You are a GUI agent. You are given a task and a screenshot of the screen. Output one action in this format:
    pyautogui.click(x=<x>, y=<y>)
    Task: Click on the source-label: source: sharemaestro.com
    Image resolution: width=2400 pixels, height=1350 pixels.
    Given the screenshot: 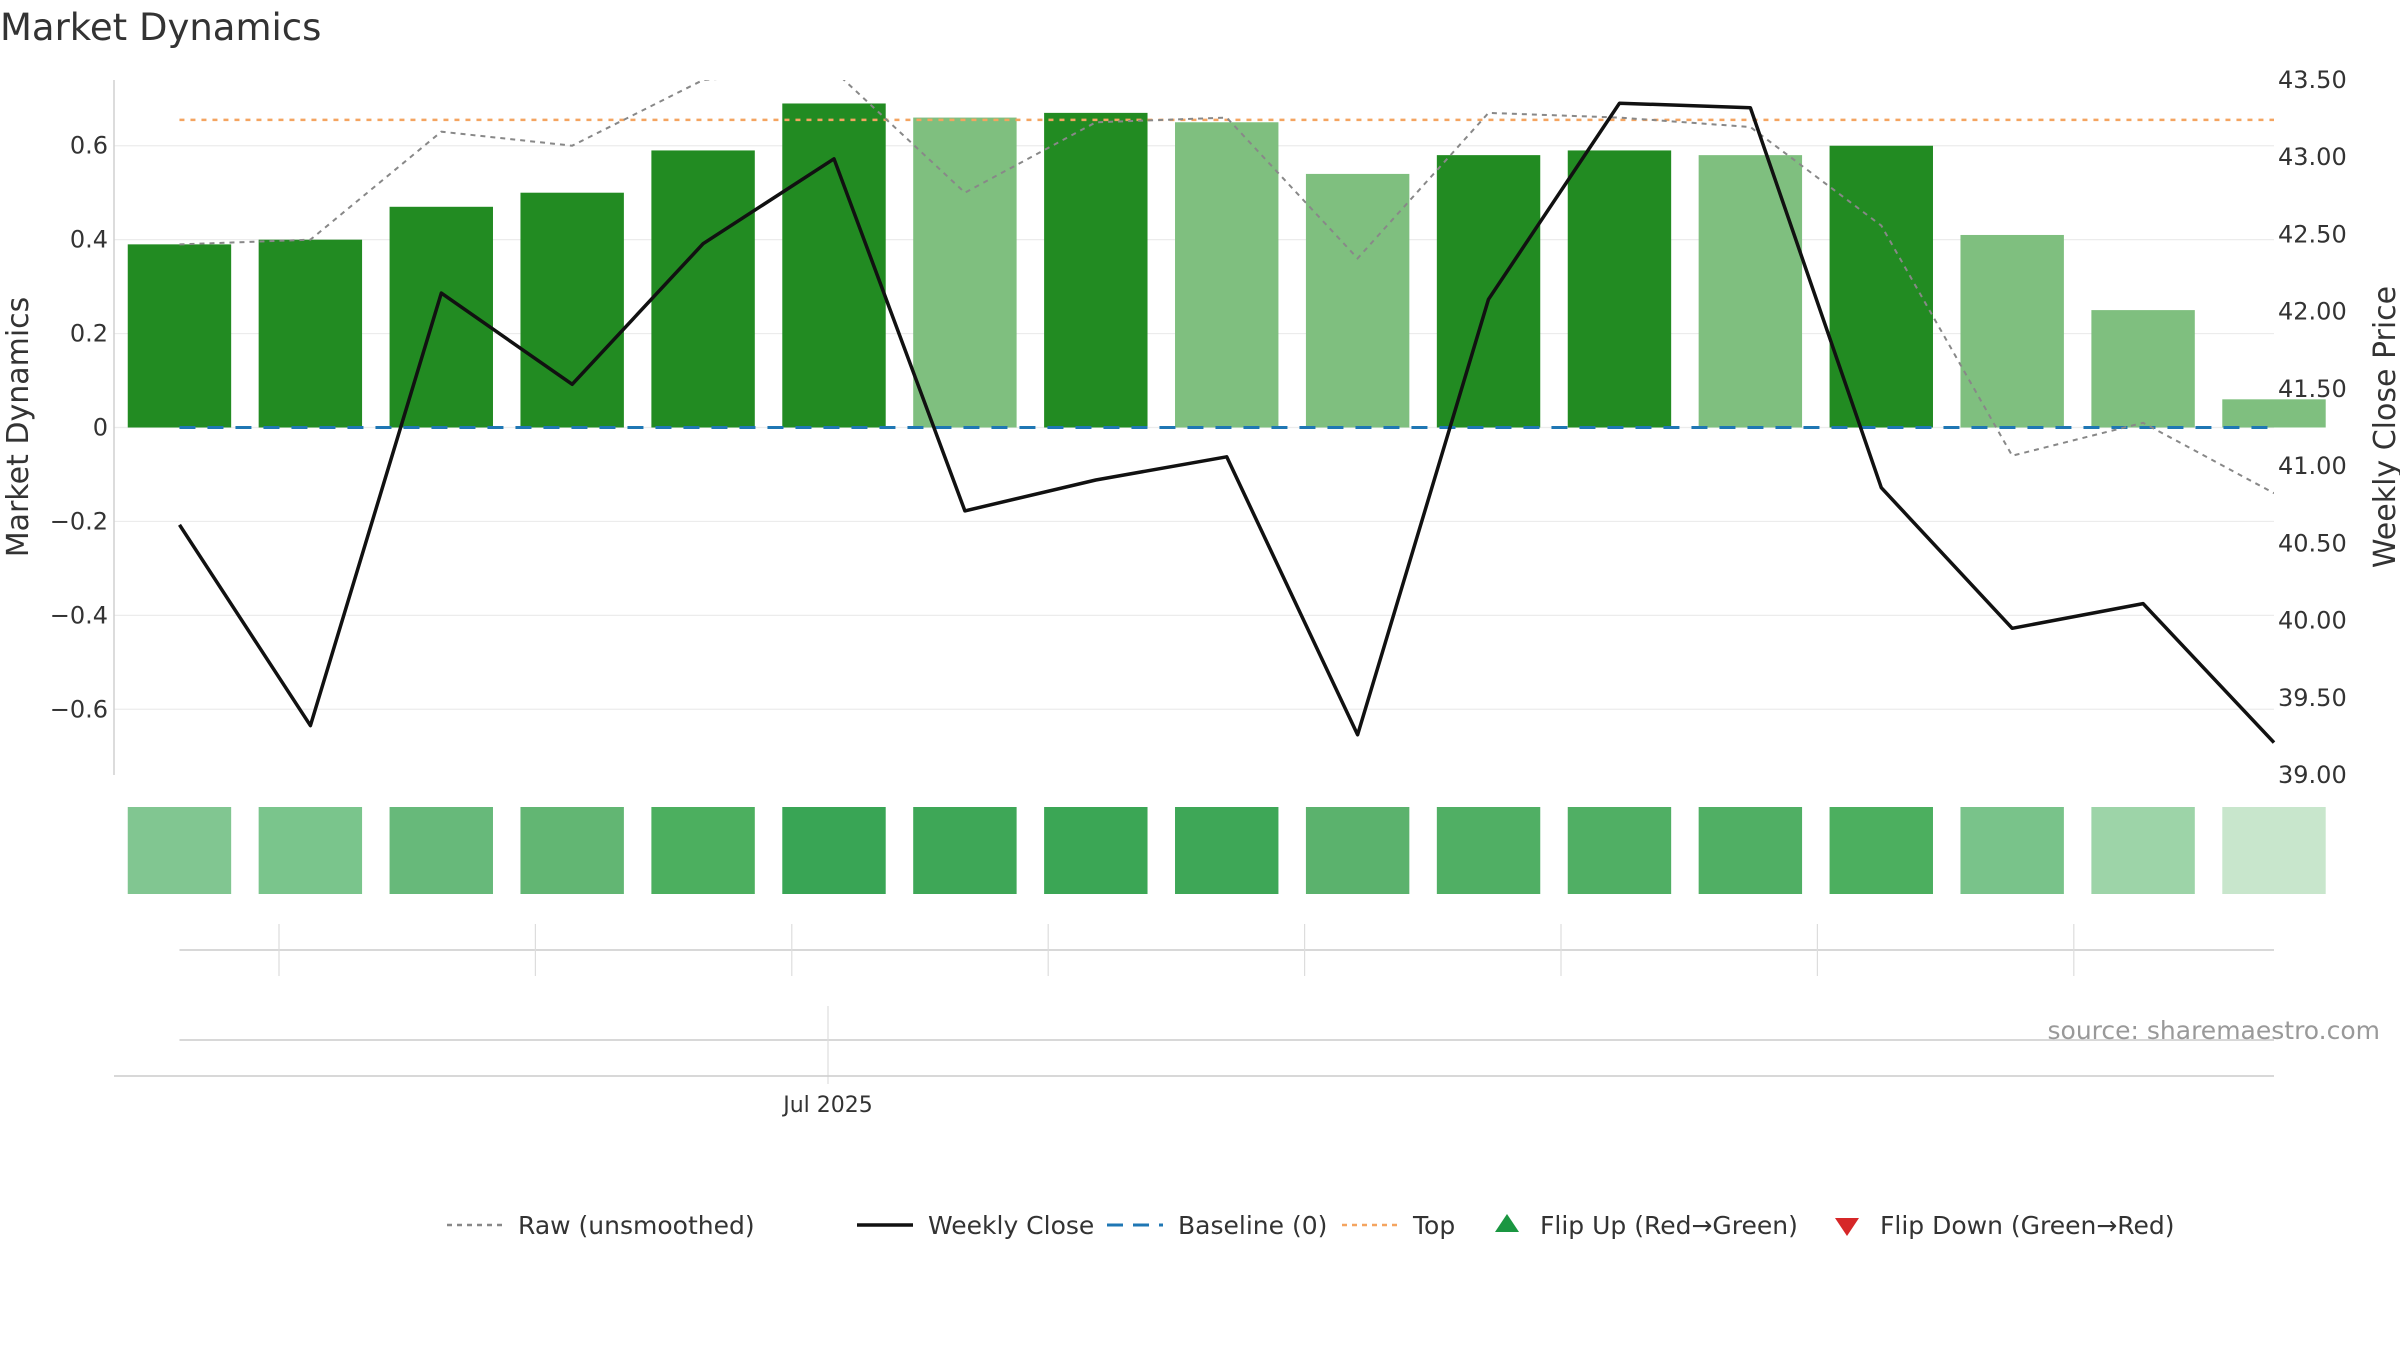 What is the action you would take?
    pyautogui.click(x=2214, y=1030)
    